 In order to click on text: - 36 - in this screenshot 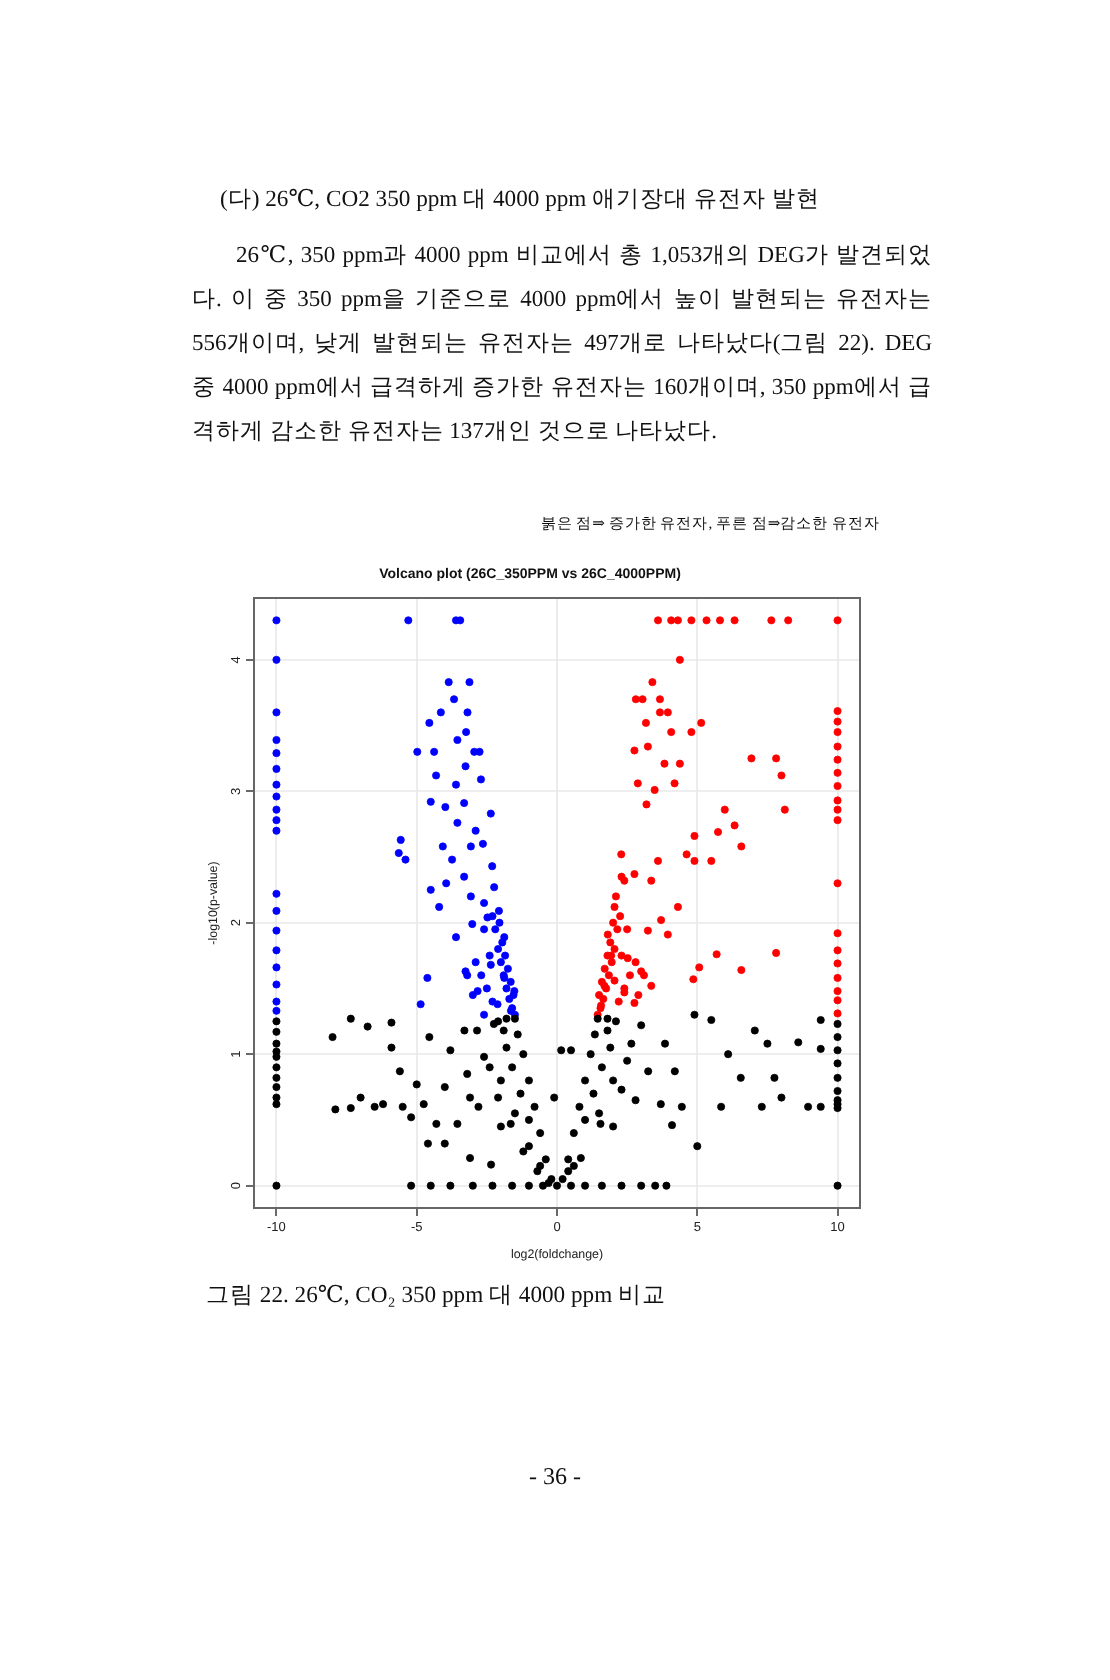, I will do `click(555, 1477)`.